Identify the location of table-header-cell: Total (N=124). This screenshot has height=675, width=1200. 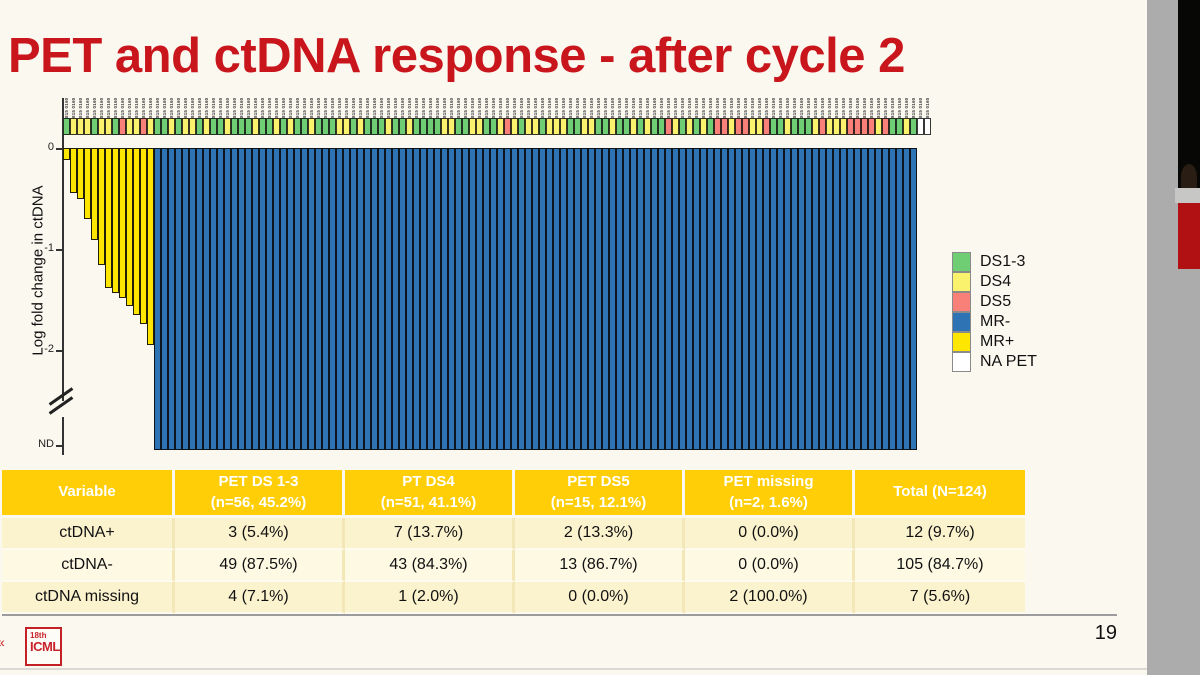
(940, 494).